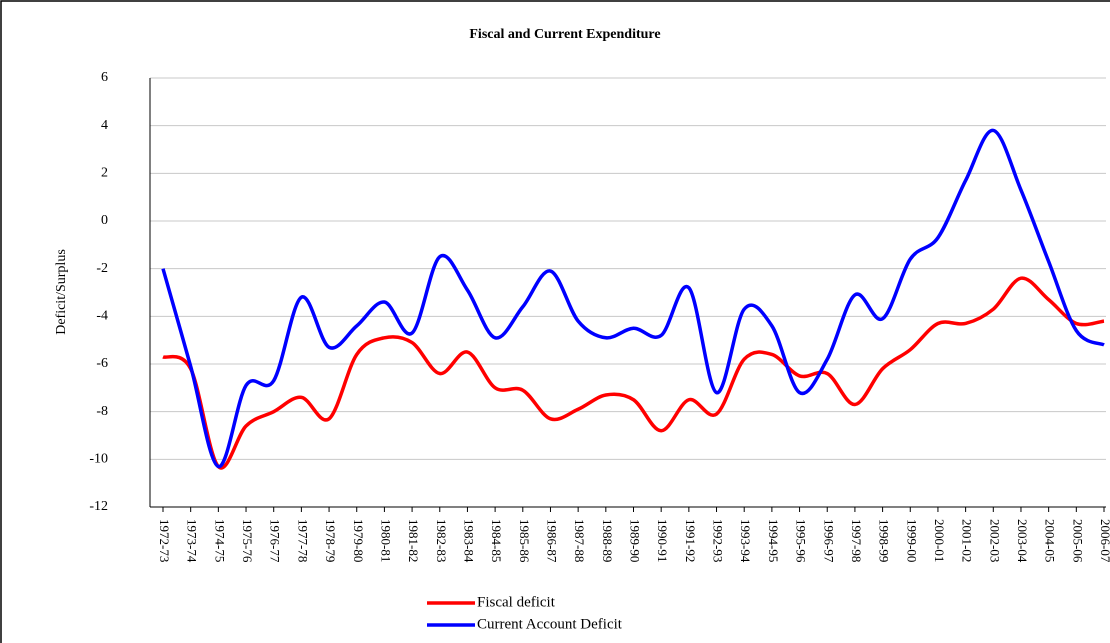 Image resolution: width=1110 pixels, height=643 pixels. What do you see at coordinates (275, 541) in the screenshot?
I see `x-tick-label: 1976-77` at bounding box center [275, 541].